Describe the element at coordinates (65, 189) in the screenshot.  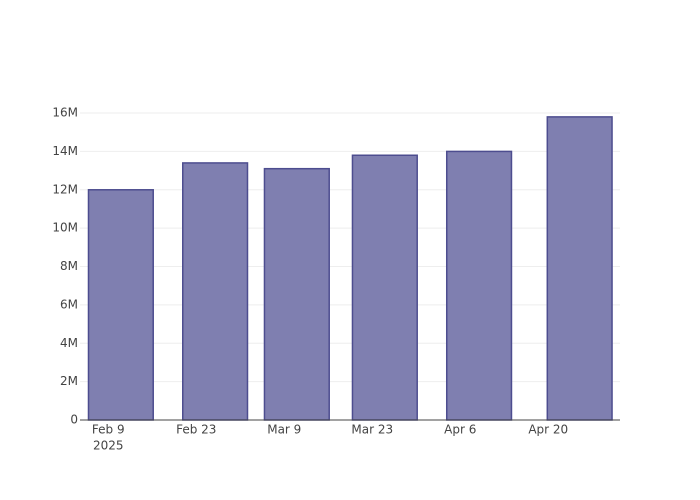
I see `y-tick-label: 12M` at that location.